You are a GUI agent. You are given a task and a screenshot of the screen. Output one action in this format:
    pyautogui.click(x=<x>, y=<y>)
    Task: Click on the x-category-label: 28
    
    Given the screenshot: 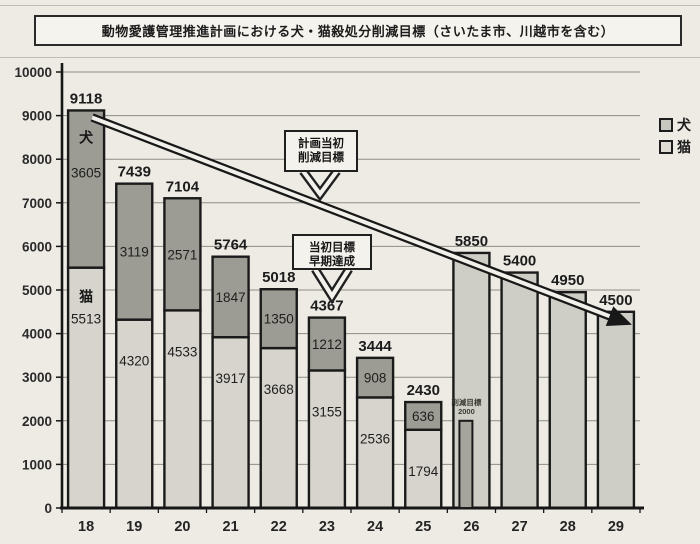 What is the action you would take?
    pyautogui.click(x=568, y=527)
    